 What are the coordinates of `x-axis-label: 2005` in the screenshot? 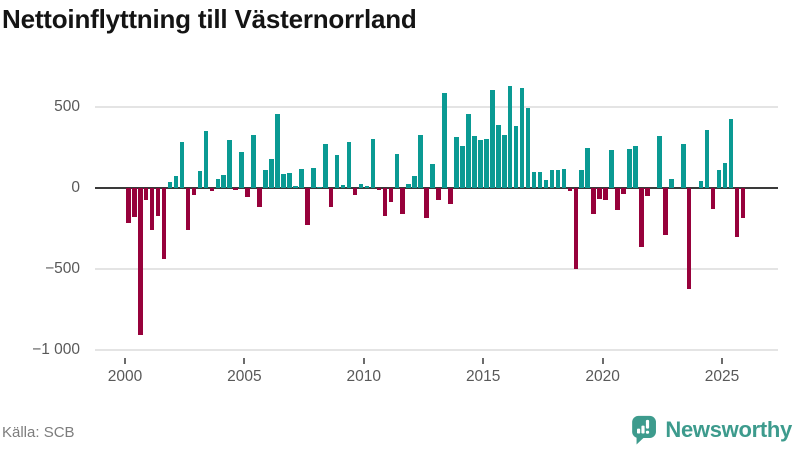 It's located at (244, 376).